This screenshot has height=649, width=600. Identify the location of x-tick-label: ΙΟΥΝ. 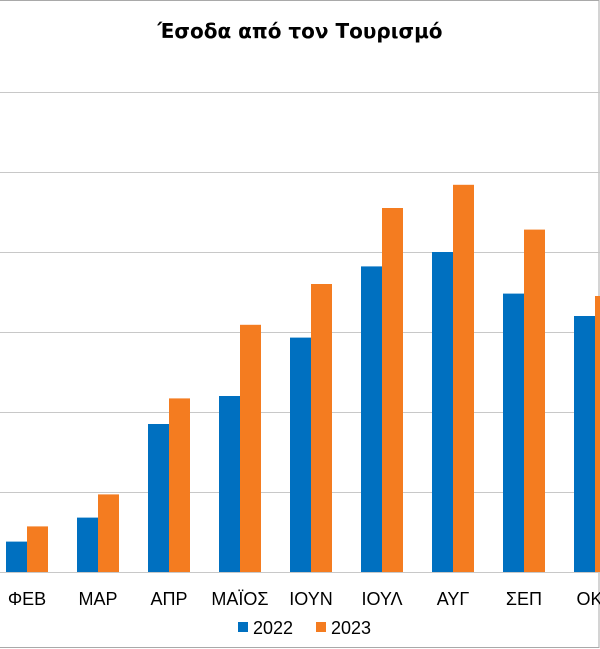
(310, 599).